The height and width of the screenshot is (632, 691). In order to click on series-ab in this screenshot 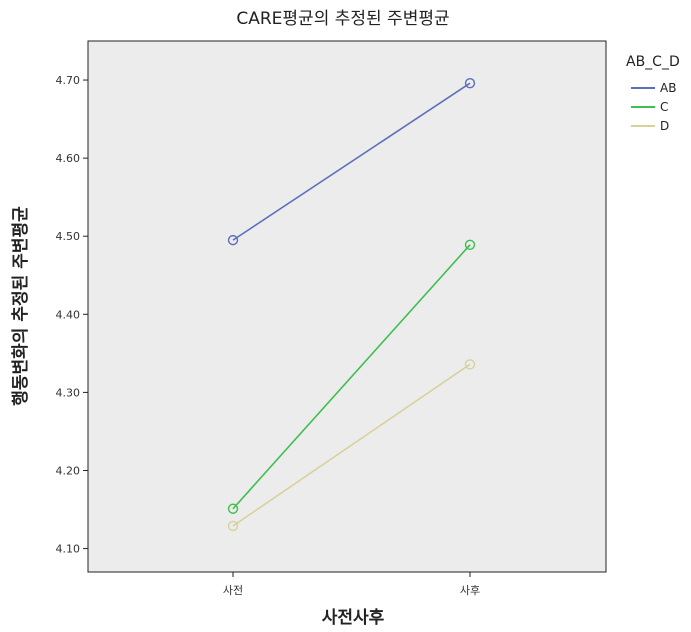, I will do `click(351, 161)`.